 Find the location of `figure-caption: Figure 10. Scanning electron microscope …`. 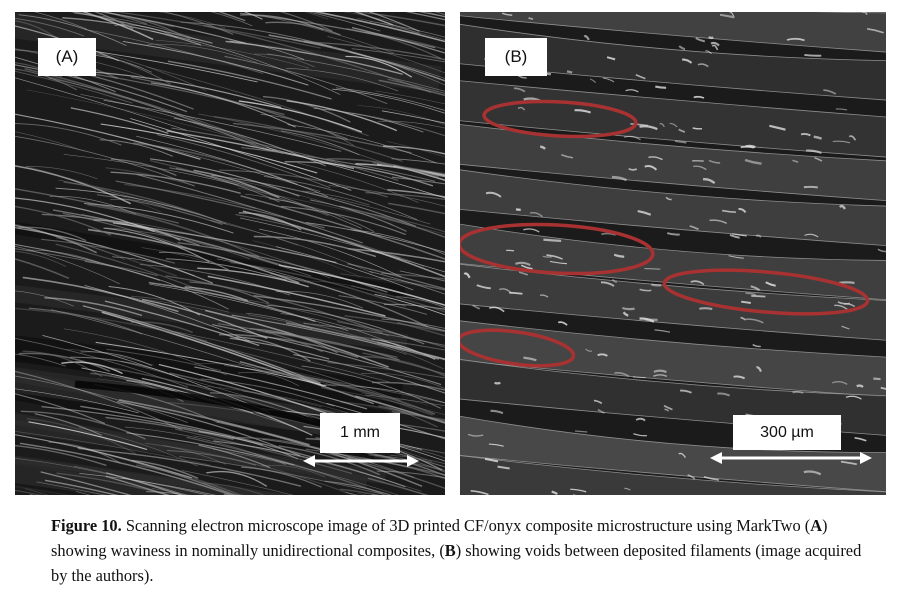

figure-caption: Figure 10. Scanning electron microscope … is located at coordinates (461, 550).